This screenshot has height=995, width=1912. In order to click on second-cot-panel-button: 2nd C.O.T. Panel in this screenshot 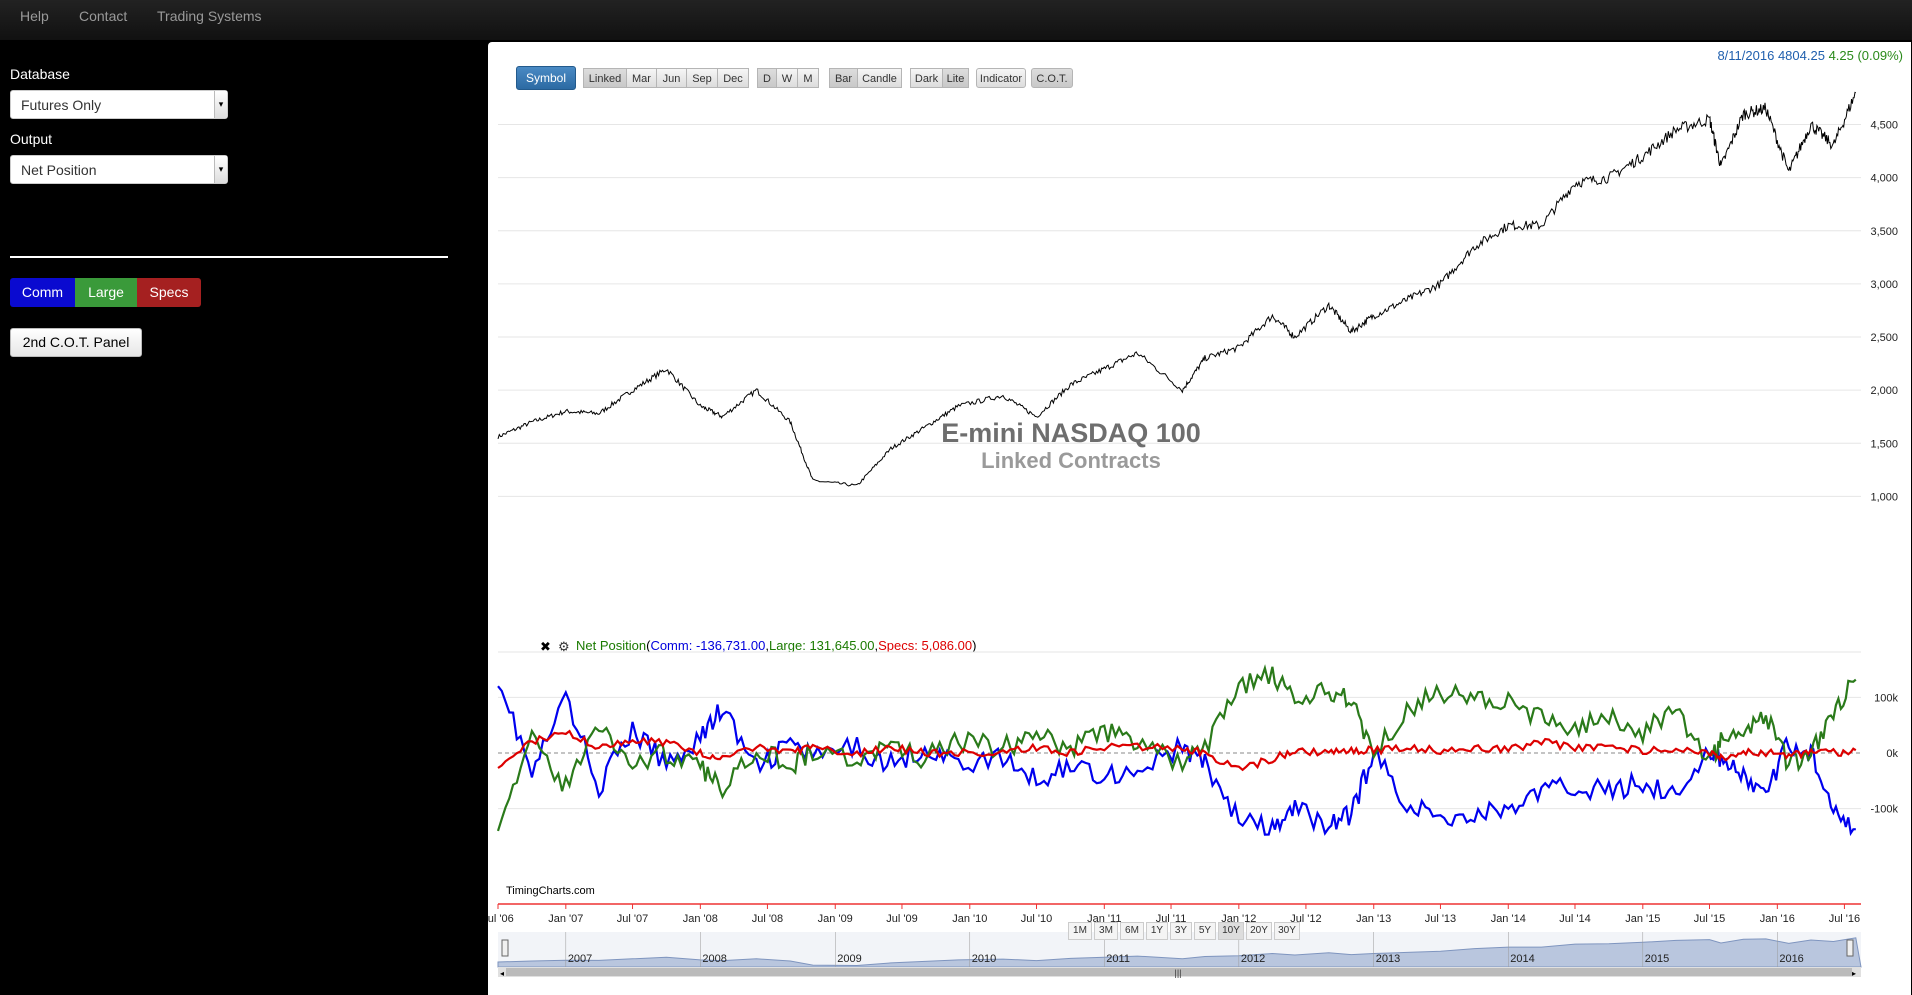, I will do `click(76, 342)`.